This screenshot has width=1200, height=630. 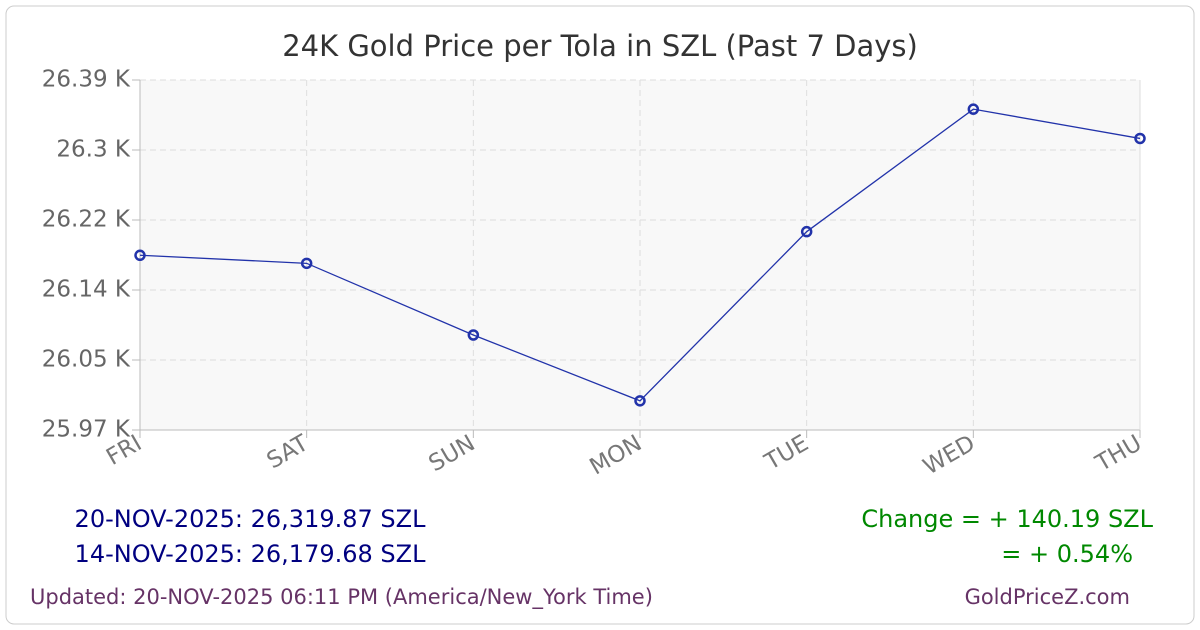 I want to click on y-tick-label: 26.39 K, so click(x=86, y=80).